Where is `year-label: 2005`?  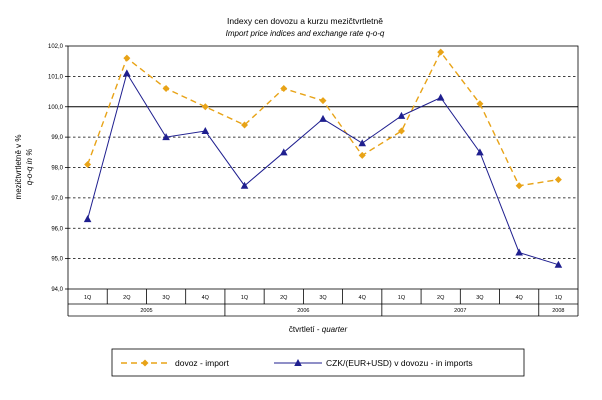
year-label: 2005 is located at coordinates (146, 311).